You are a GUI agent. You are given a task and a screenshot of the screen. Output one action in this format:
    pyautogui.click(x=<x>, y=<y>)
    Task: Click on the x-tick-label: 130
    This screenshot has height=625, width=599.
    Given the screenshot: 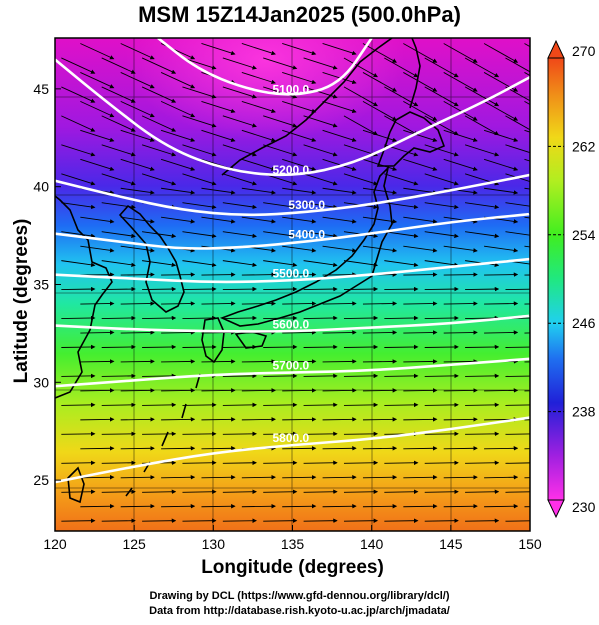 What is the action you would take?
    pyautogui.click(x=214, y=544)
    